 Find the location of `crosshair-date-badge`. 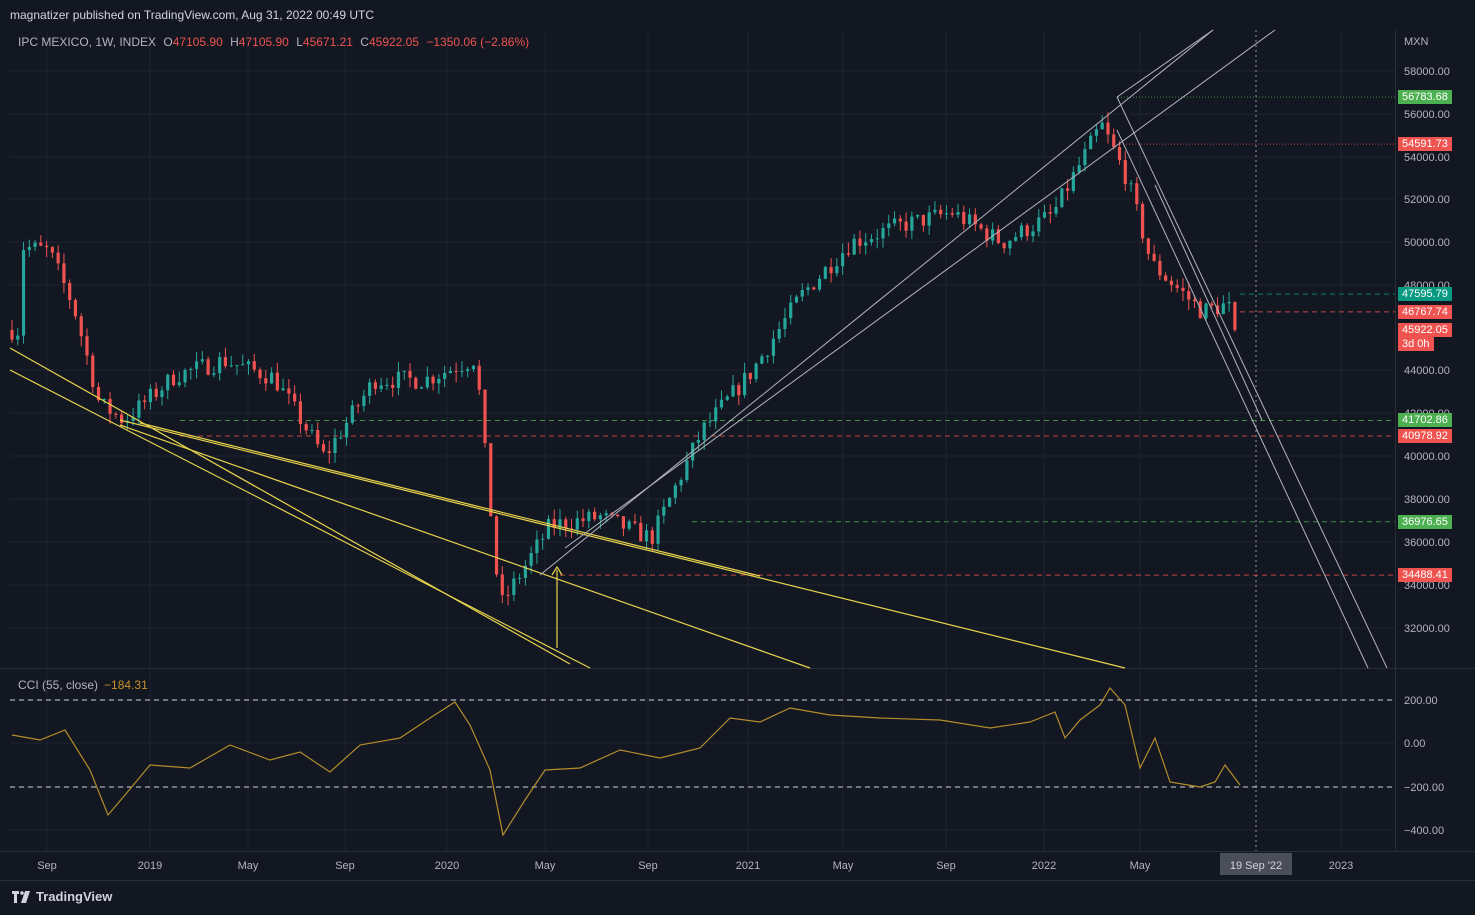

crosshair-date-badge is located at coordinates (1256, 864).